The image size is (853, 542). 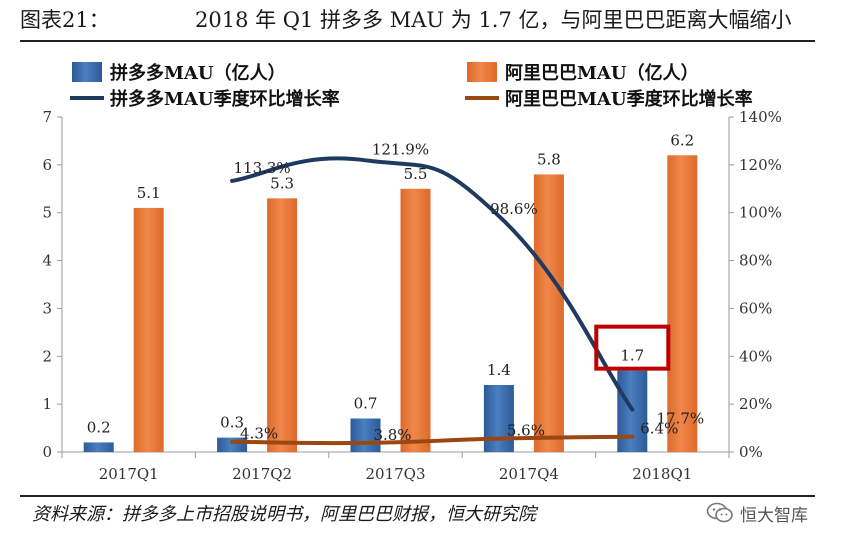 What do you see at coordinates (47, 404) in the screenshot?
I see `y-tick-label: 1` at bounding box center [47, 404].